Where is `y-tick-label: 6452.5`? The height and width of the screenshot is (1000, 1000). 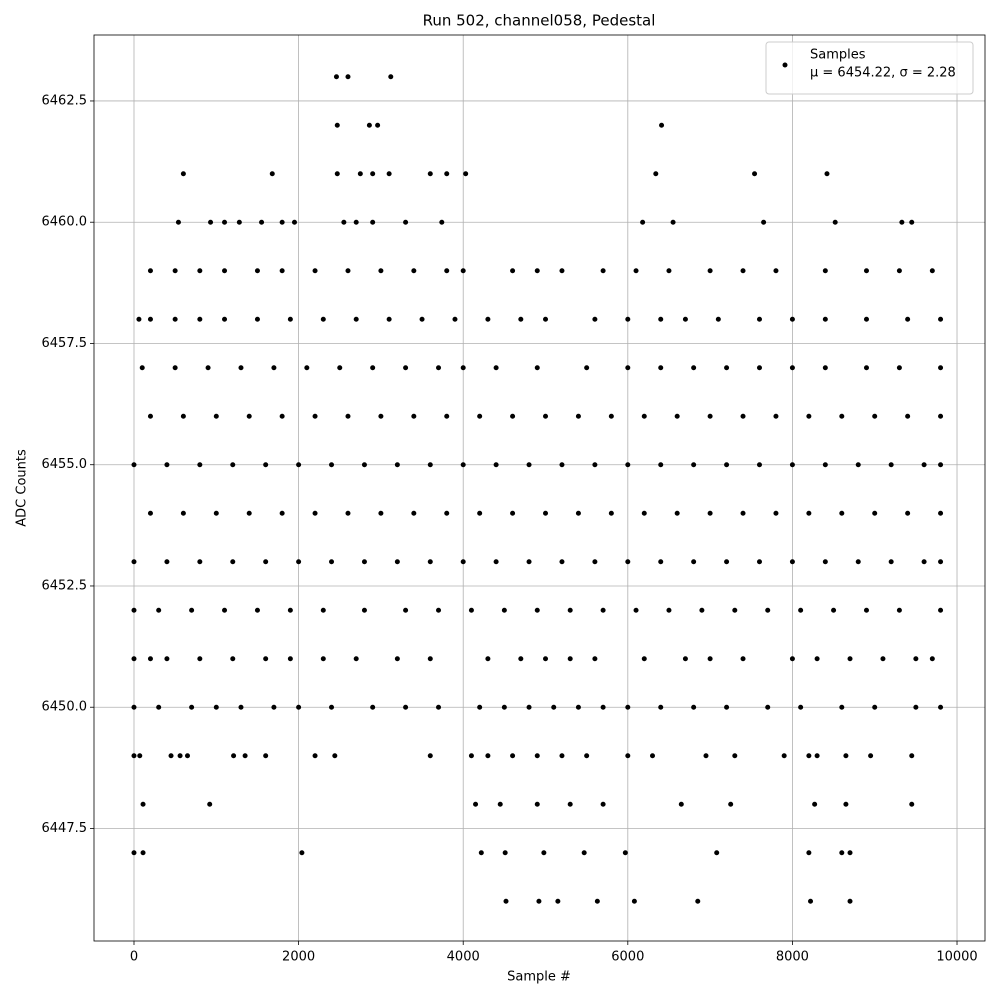
y-tick-label: 6452.5 is located at coordinates (65, 585).